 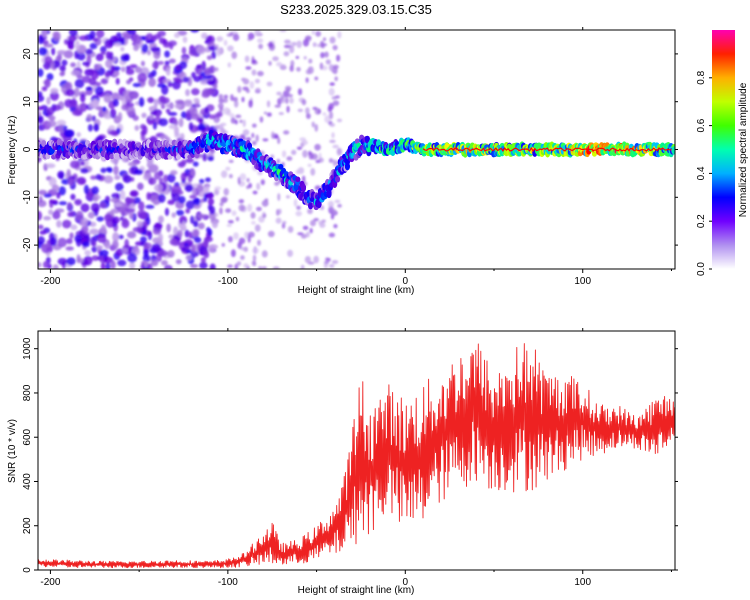 What do you see at coordinates (27, 348) in the screenshot?
I see `y-tick-label: 1000` at bounding box center [27, 348].